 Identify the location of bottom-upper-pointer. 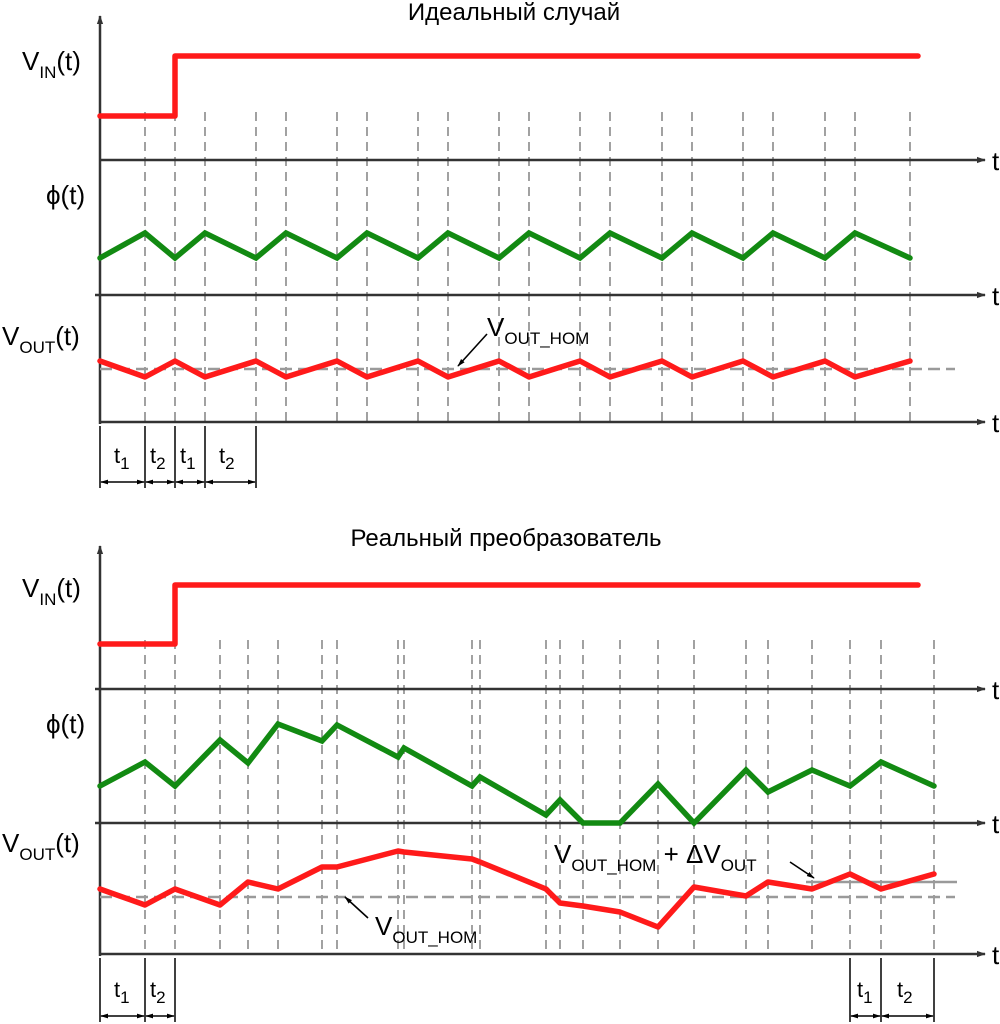
(802, 870).